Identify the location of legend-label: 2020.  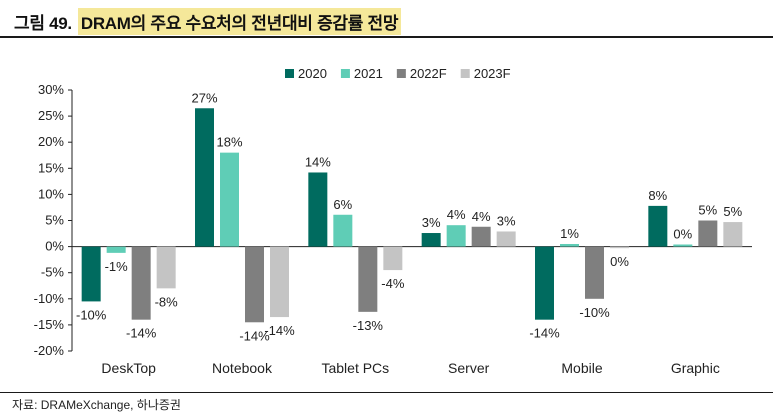
(312, 73).